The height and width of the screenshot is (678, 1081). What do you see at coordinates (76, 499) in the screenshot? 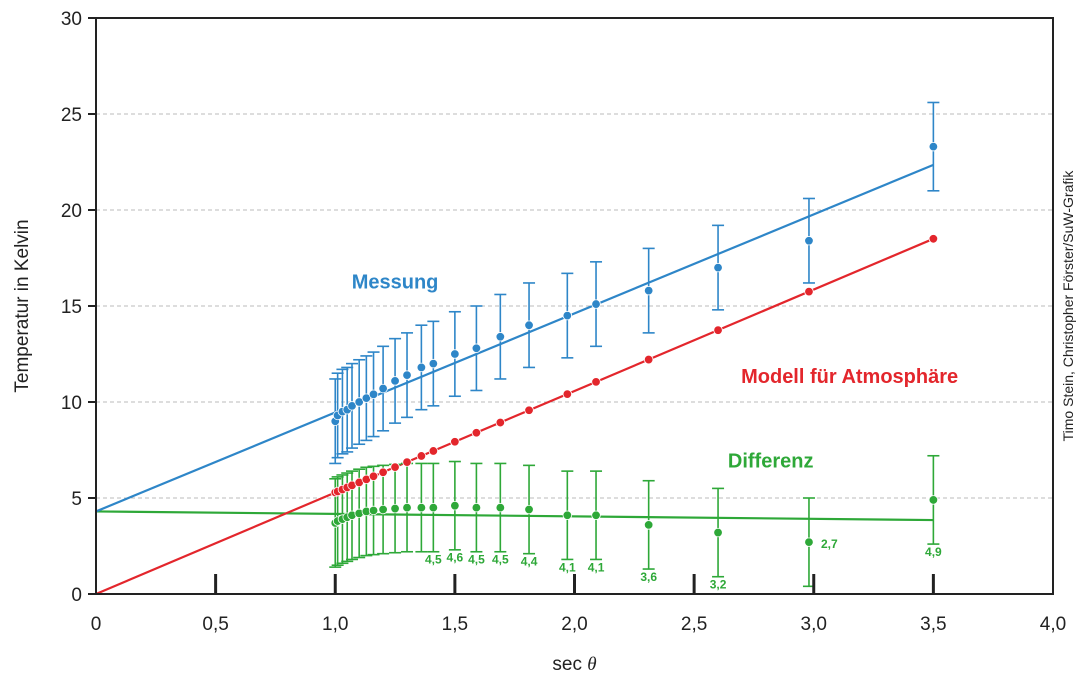
I see `y-tick-label: 5` at bounding box center [76, 499].